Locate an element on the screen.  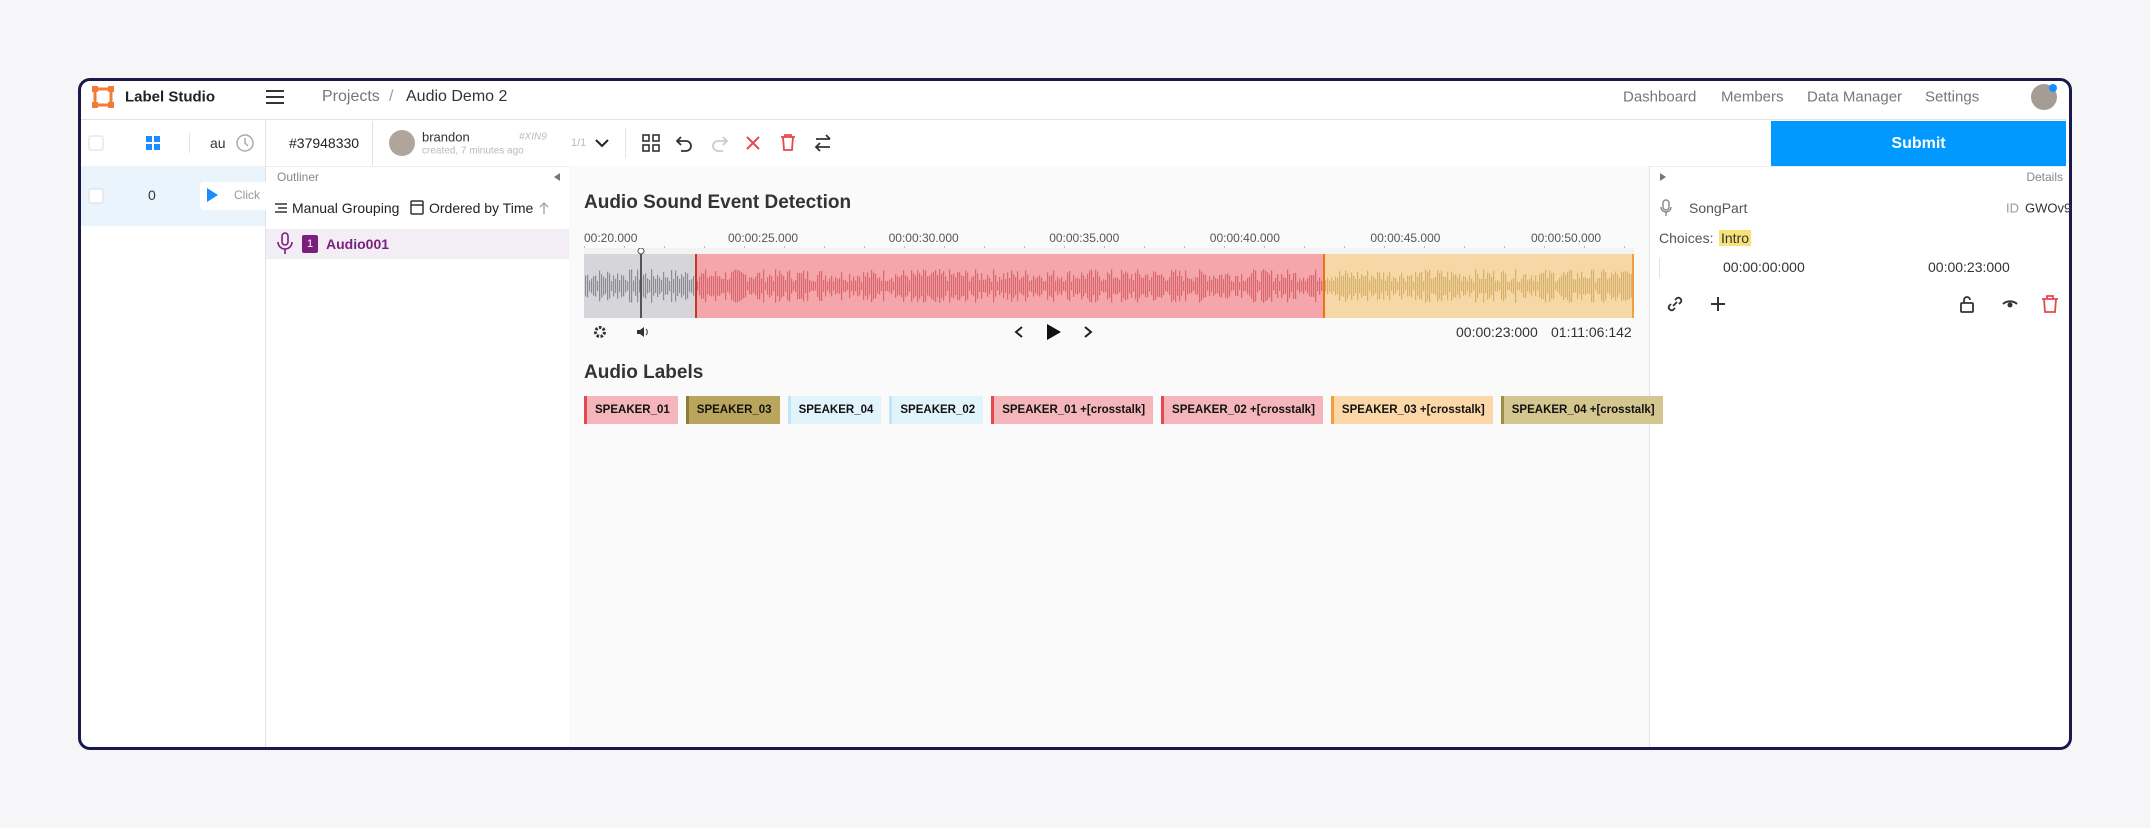
layout-button is located at coordinates (651, 143).